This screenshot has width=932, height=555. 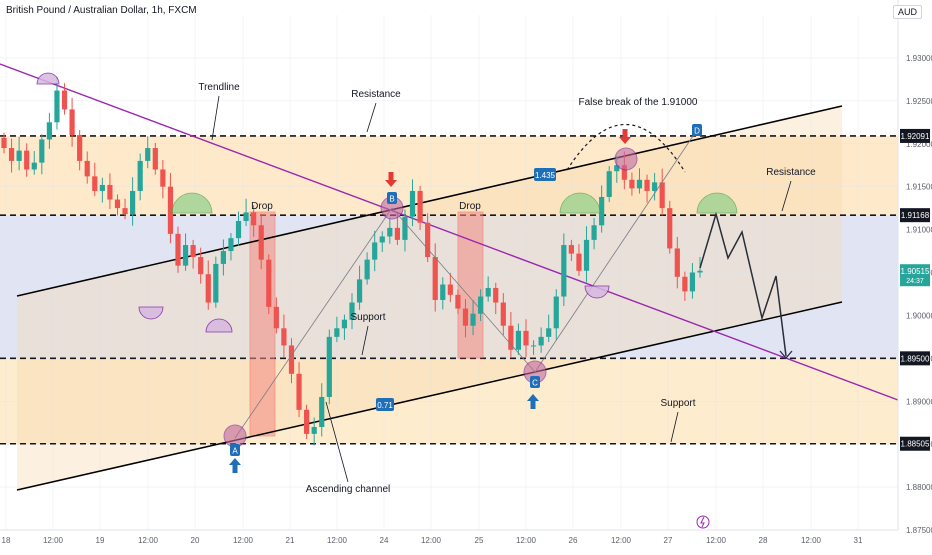 What do you see at coordinates (376, 94) in the screenshot?
I see `resistance-label-top: Resistance` at bounding box center [376, 94].